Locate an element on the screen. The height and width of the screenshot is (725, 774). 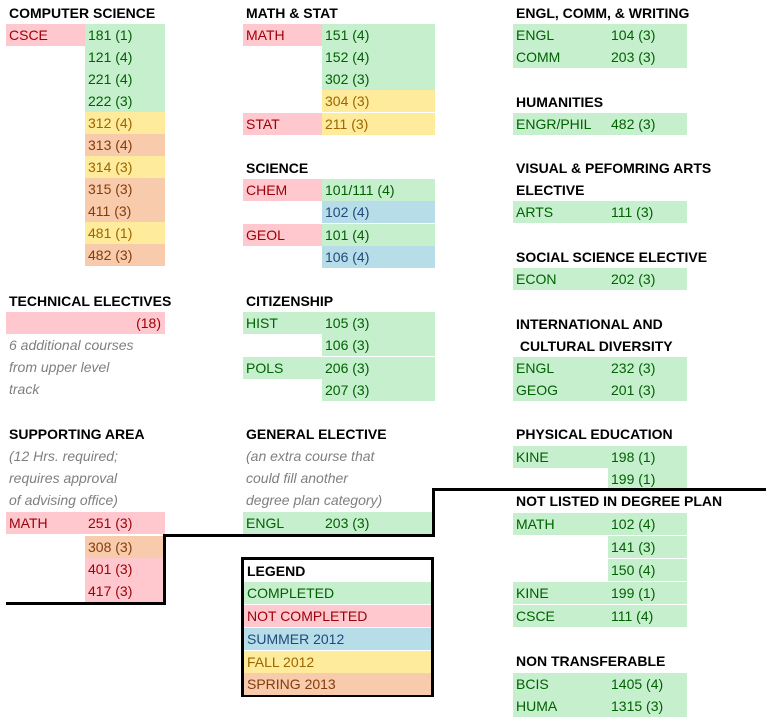
cs-title: COMPUTER SCIENCE is located at coordinates (82, 13).